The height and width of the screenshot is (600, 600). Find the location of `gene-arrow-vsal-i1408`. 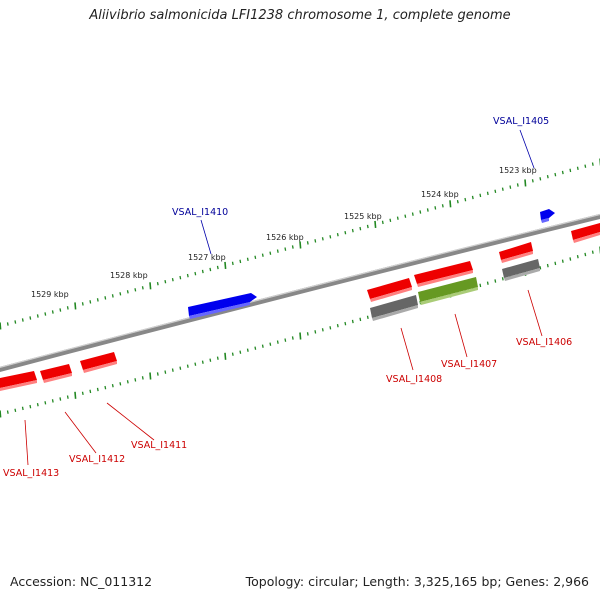

gene-arrow-vsal-i1408 is located at coordinates (389, 290).